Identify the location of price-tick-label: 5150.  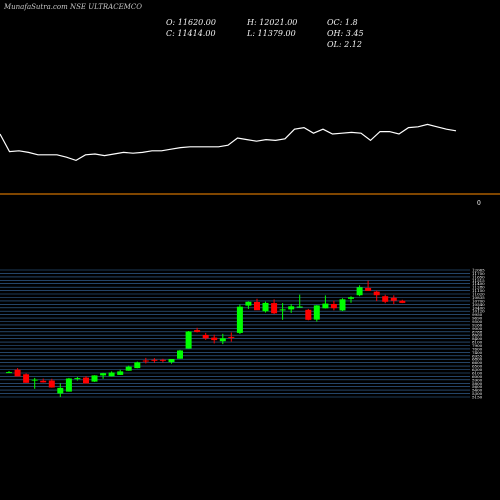
(477, 397).